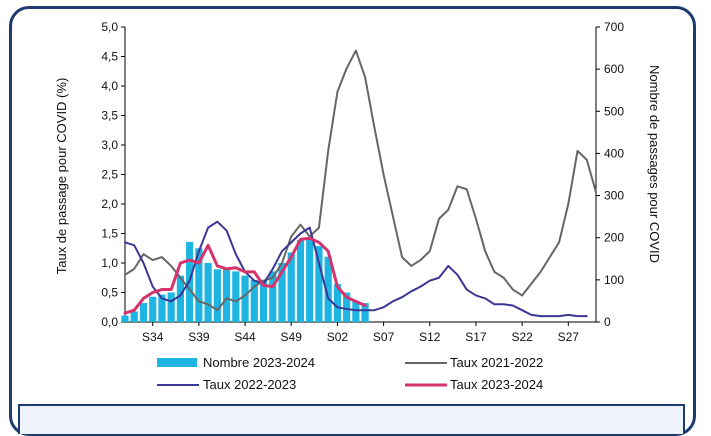 The height and width of the screenshot is (436, 711). What do you see at coordinates (614, 153) in the screenshot?
I see `y-right-tick-label: 400` at bounding box center [614, 153].